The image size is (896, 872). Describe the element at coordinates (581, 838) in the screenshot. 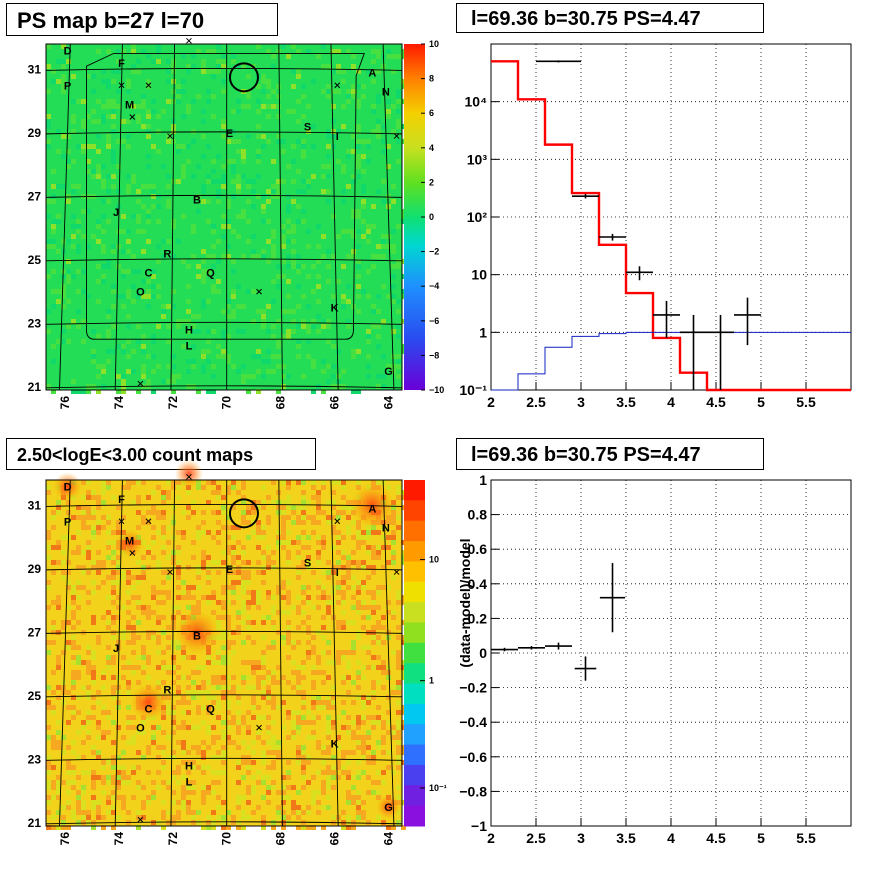

I see `x-tick-label: 3` at that location.